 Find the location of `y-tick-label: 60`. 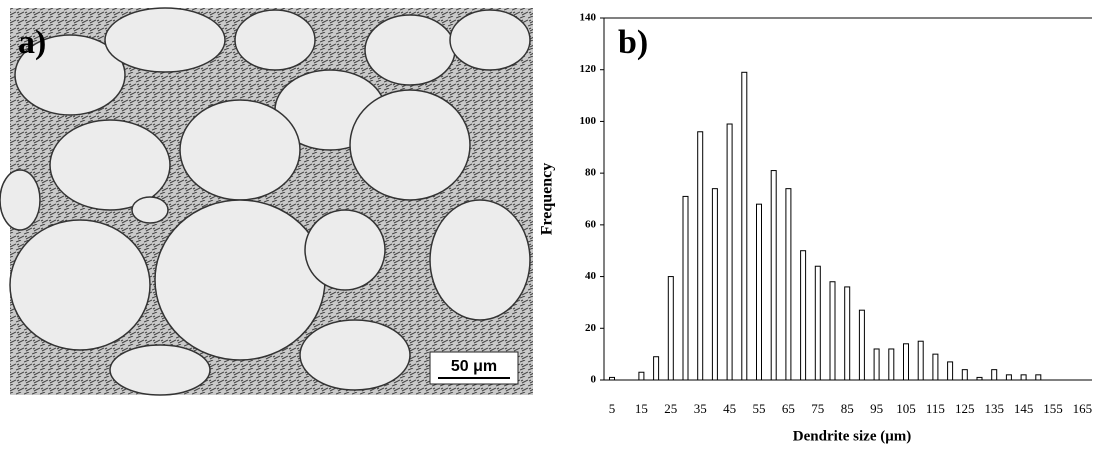

y-tick-label: 60 is located at coordinates (591, 224).